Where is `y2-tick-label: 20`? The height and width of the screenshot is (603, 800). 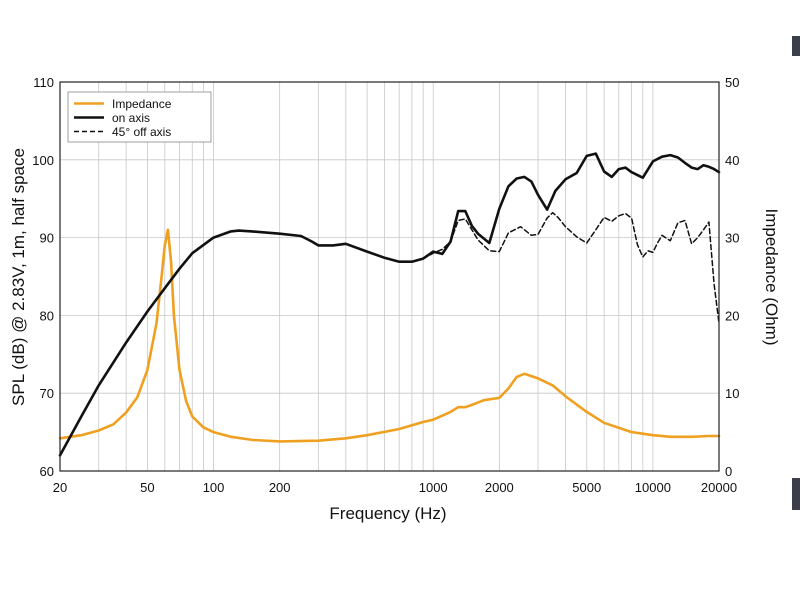 y2-tick-label: 20 is located at coordinates (732, 315).